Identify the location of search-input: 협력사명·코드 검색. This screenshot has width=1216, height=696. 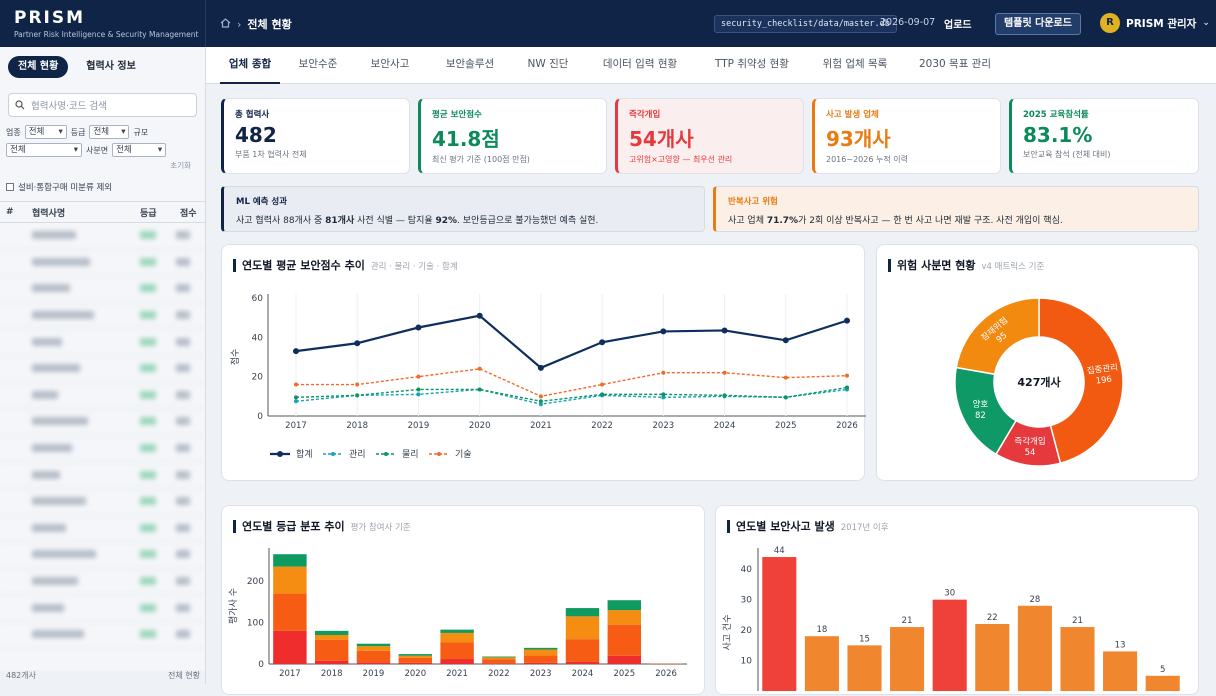
(102, 105).